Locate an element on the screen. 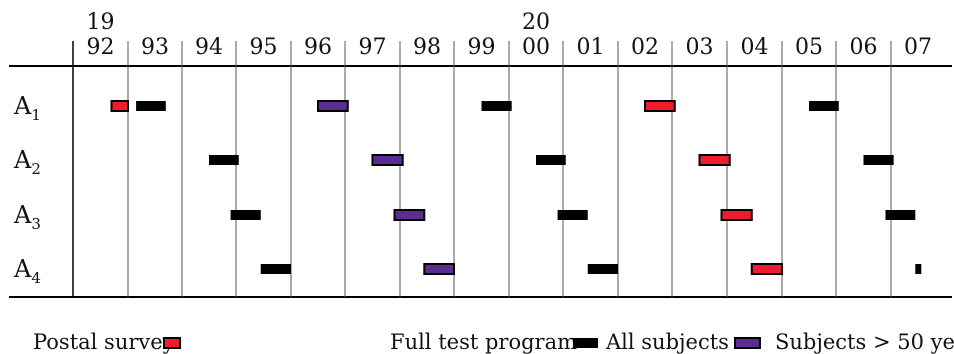 This screenshot has width=954, height=354. year-label-century: 20 is located at coordinates (536, 22).